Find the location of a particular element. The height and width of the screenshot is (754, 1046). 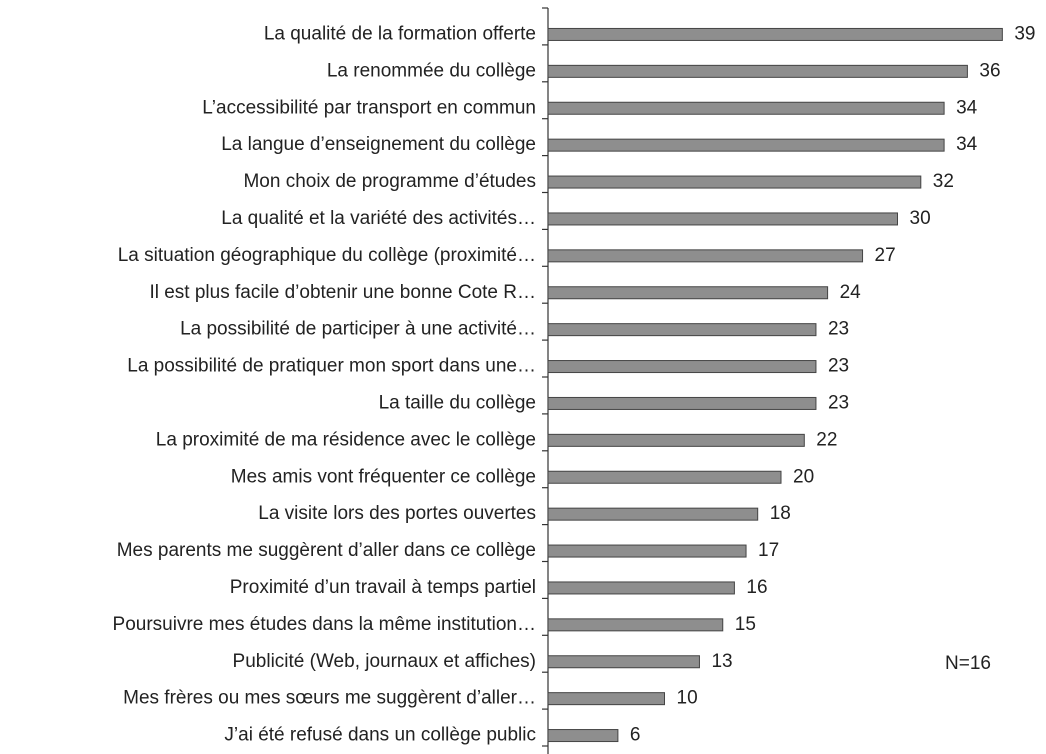

y-tick-label: Mon choix de programme d’études is located at coordinates (389, 181).